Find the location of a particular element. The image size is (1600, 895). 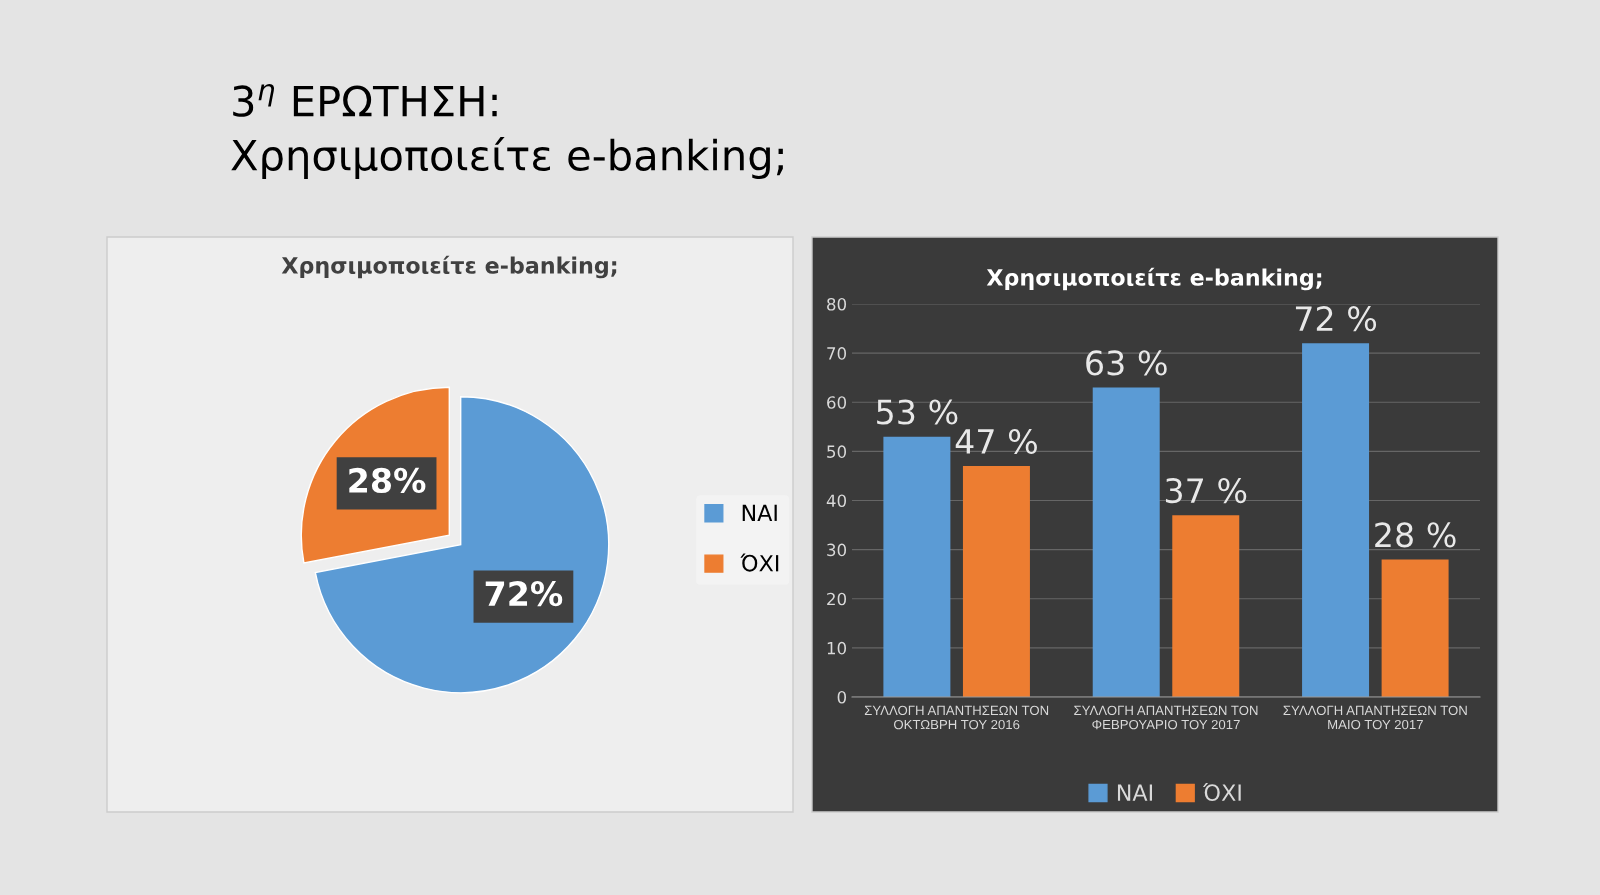

y-tick-label: 0 is located at coordinates (842, 697).